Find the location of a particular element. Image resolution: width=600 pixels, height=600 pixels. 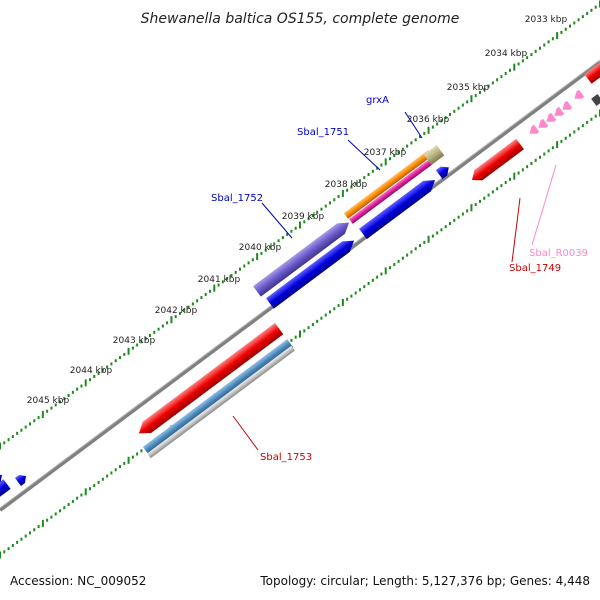

gene-grxa-shape is located at coordinates (434, 155).